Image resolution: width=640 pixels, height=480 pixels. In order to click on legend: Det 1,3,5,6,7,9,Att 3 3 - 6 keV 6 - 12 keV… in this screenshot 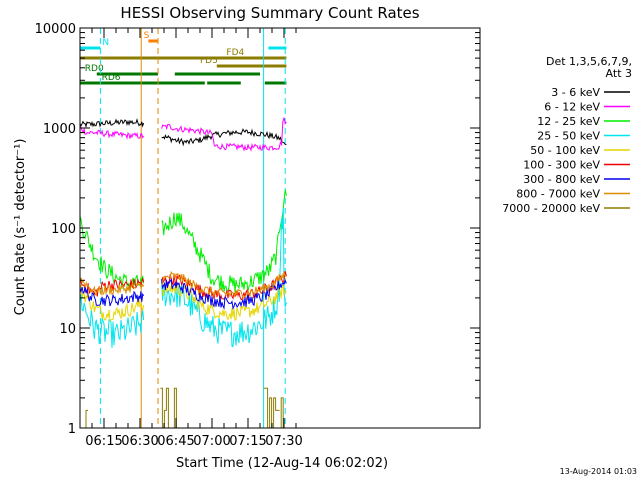, I will do `click(567, 135)`.